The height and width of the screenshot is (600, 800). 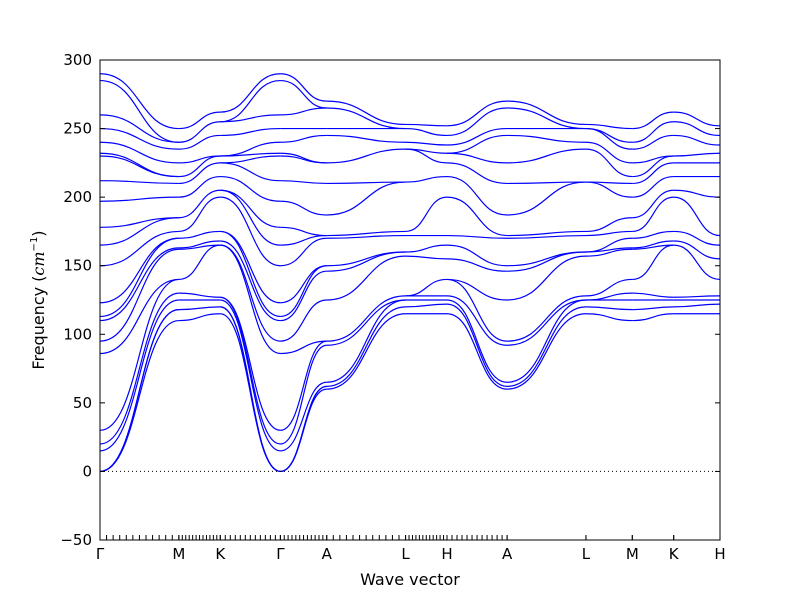 I want to click on x-tick-label: M, so click(x=178, y=554).